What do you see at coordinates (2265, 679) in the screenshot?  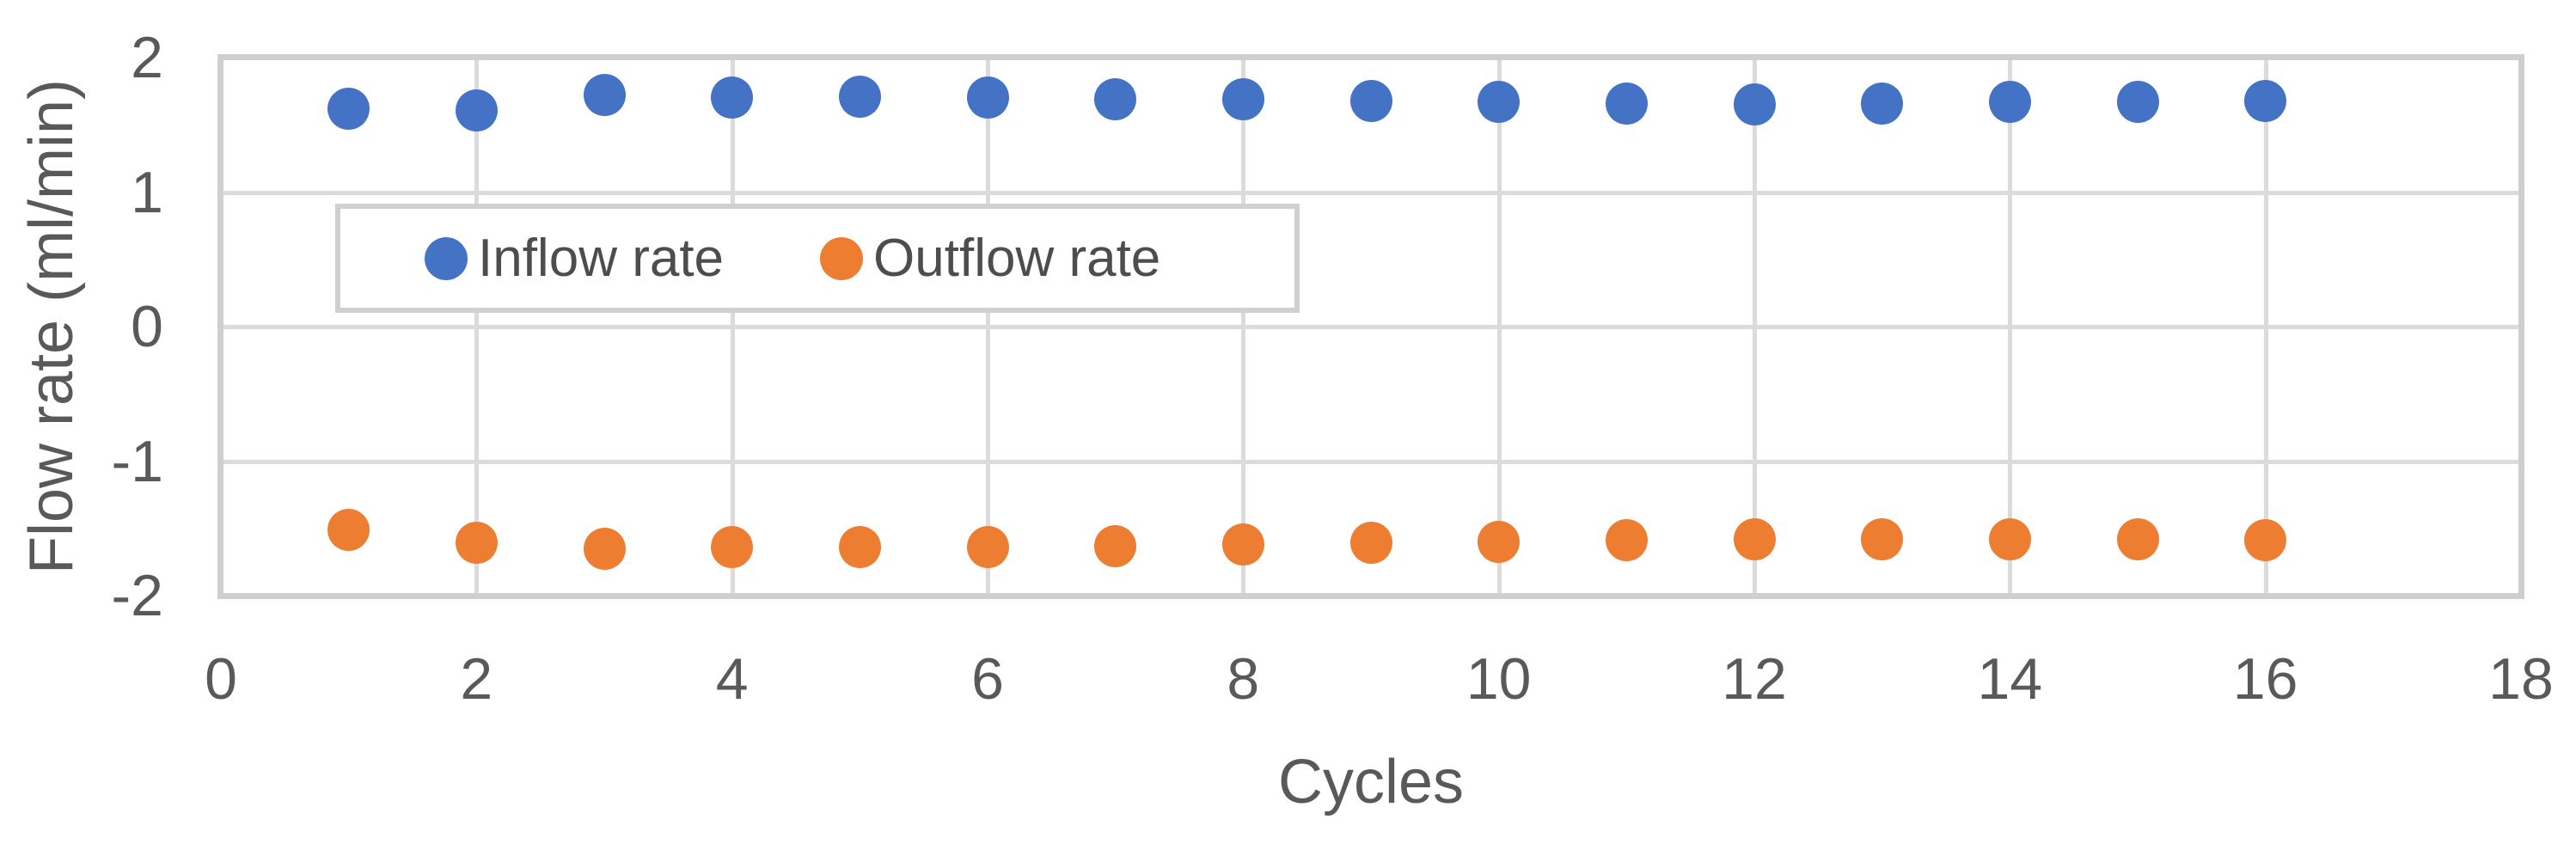 I see `x-tick-label: 16` at bounding box center [2265, 679].